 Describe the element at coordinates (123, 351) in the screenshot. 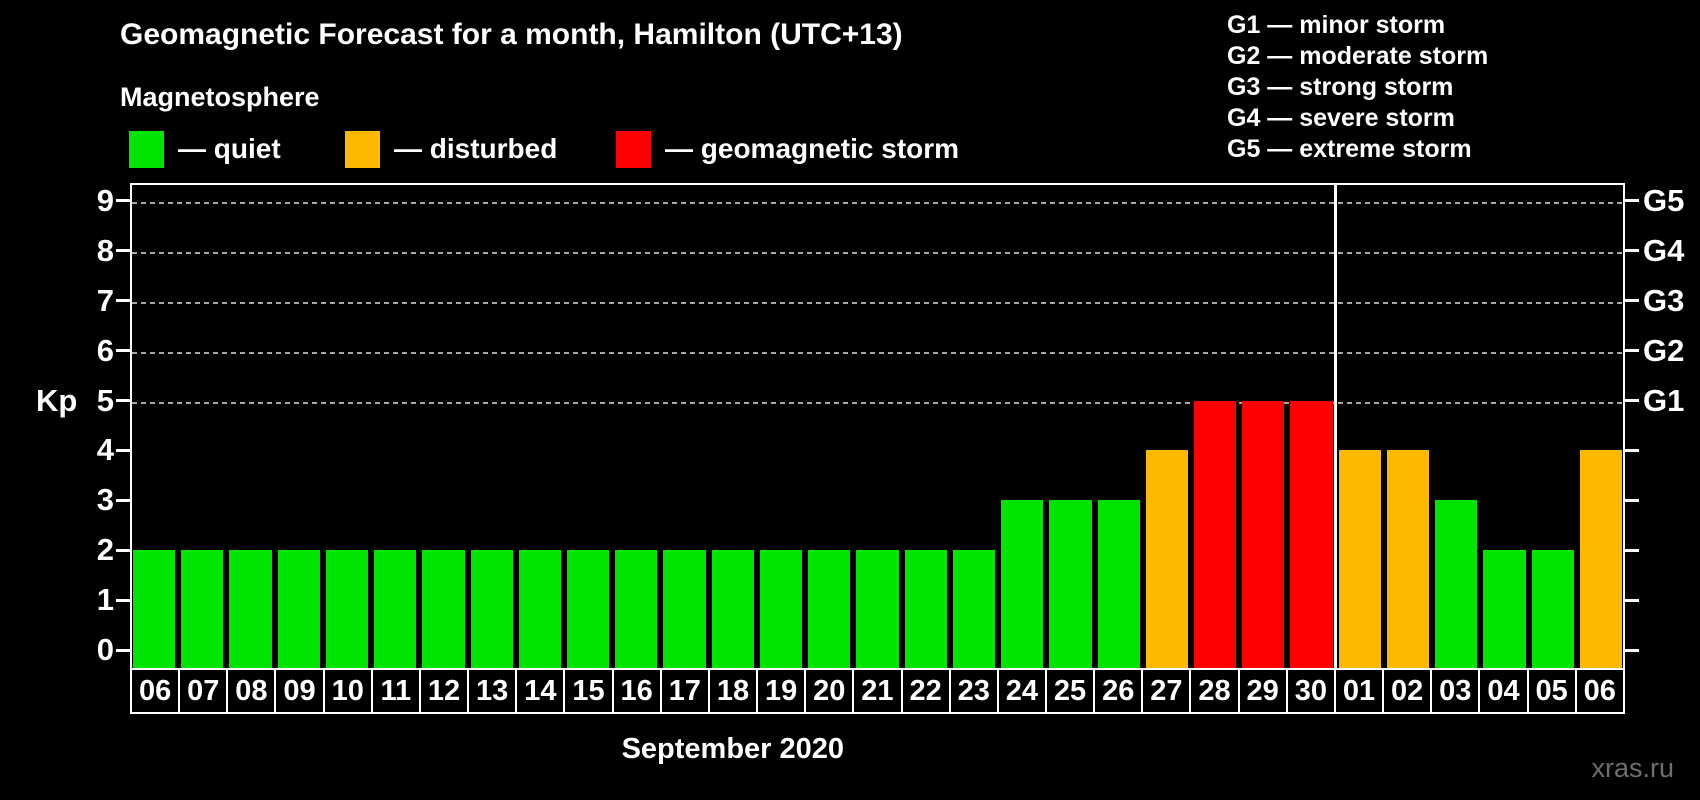

I see `left-tick-kp6` at that location.